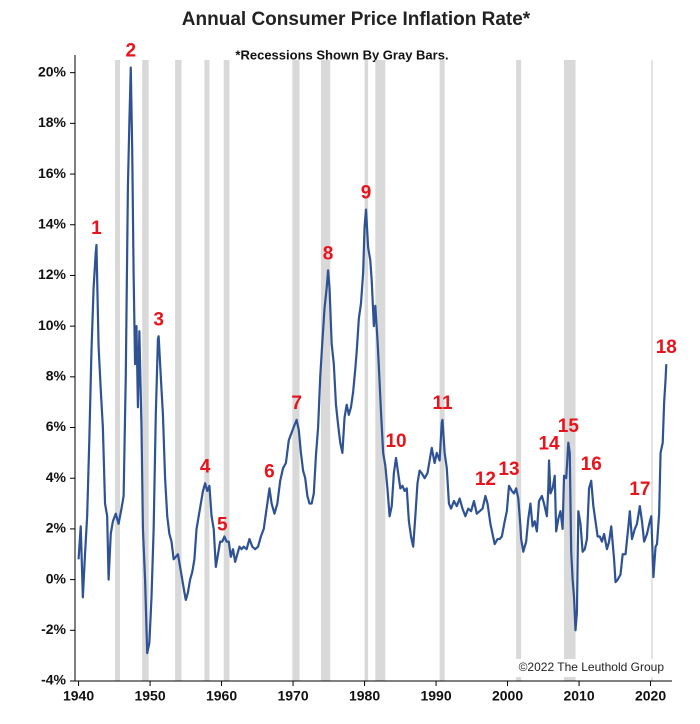  Describe the element at coordinates (56, 528) in the screenshot. I see `y-tick-label: 2%` at that location.